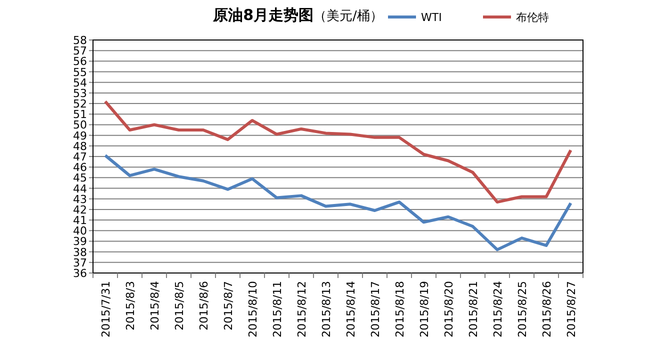  I want to click on x-tick-label: 2015/8/26, so click(547, 309).